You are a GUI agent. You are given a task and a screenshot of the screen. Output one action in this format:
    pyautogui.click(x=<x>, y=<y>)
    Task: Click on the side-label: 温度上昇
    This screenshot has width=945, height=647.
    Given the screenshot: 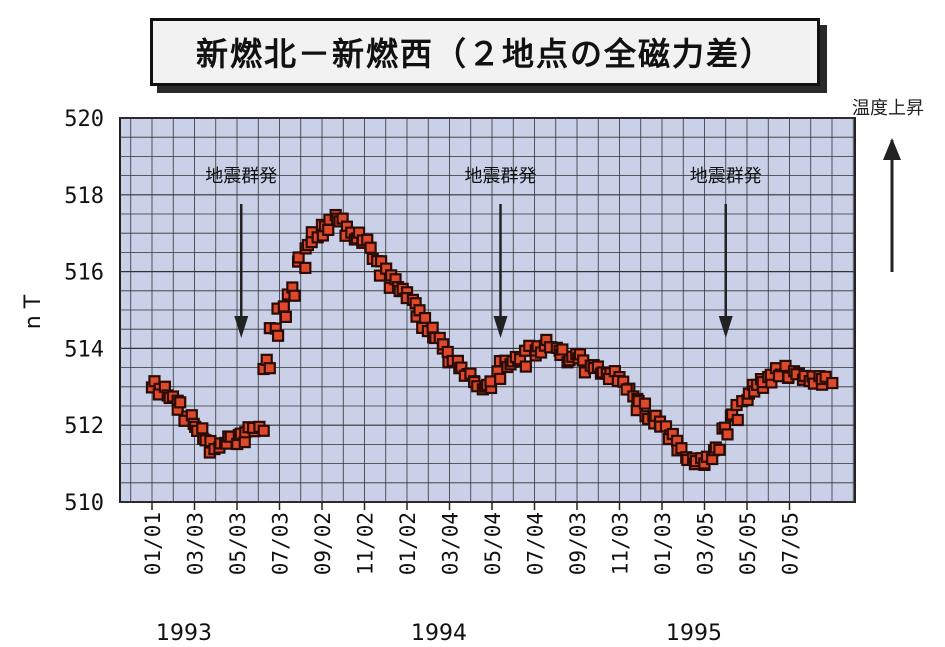 What is the action you would take?
    pyautogui.click(x=888, y=108)
    